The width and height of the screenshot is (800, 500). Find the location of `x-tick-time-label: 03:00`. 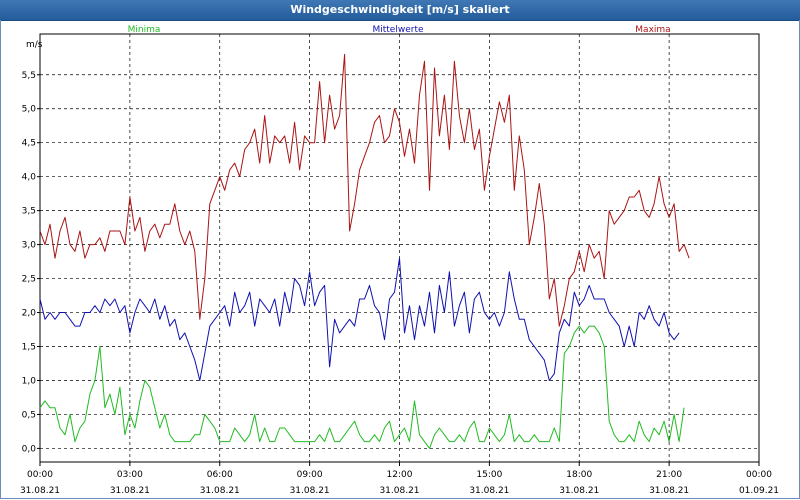

x-tick-time-label: 03:00 is located at coordinates (130, 475).